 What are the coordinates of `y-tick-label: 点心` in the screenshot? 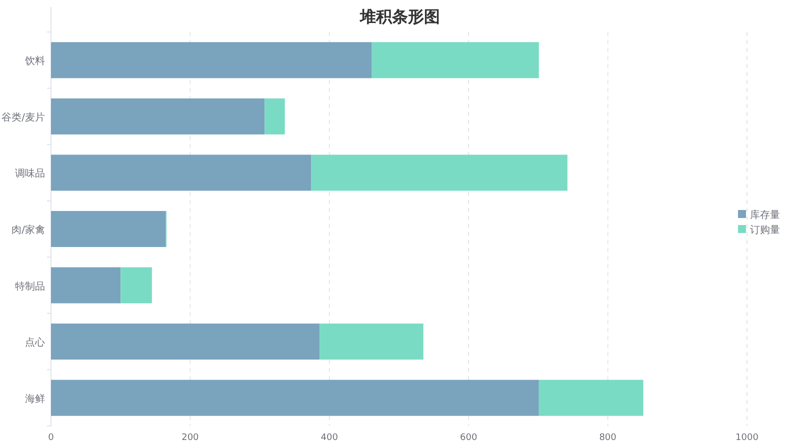 It's located at (35, 342).